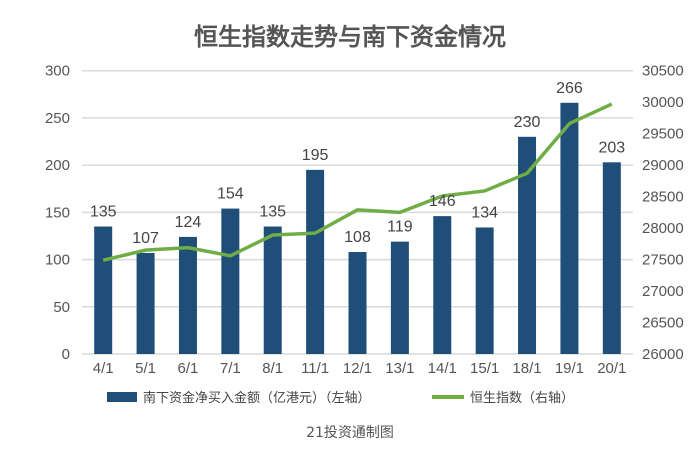 This screenshot has height=451, width=700. I want to click on right-tick-label: 29500, so click(663, 134).